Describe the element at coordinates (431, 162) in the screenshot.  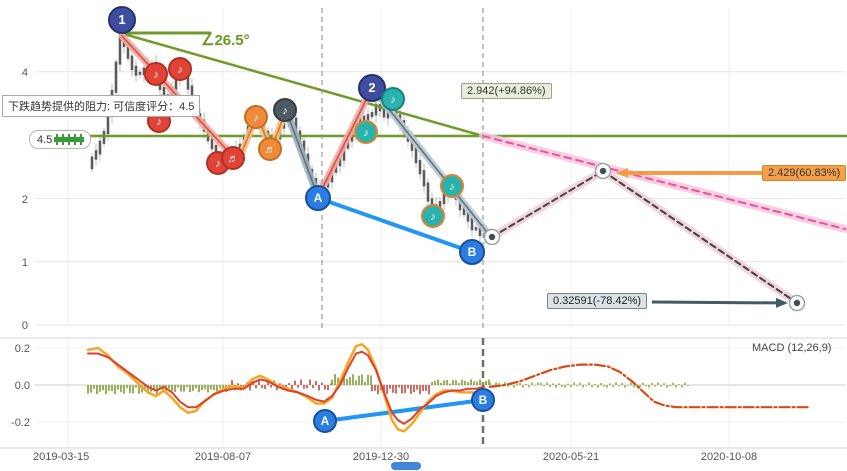
I see `wave-bluegray-core` at that location.